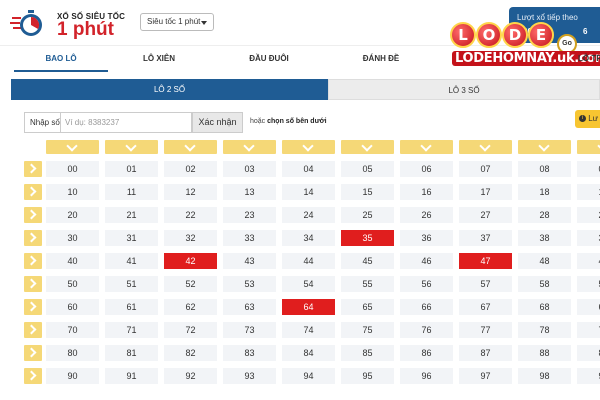 This screenshot has width=600, height=400. Describe the element at coordinates (485, 376) in the screenshot. I see `number-cell: 97` at that location.